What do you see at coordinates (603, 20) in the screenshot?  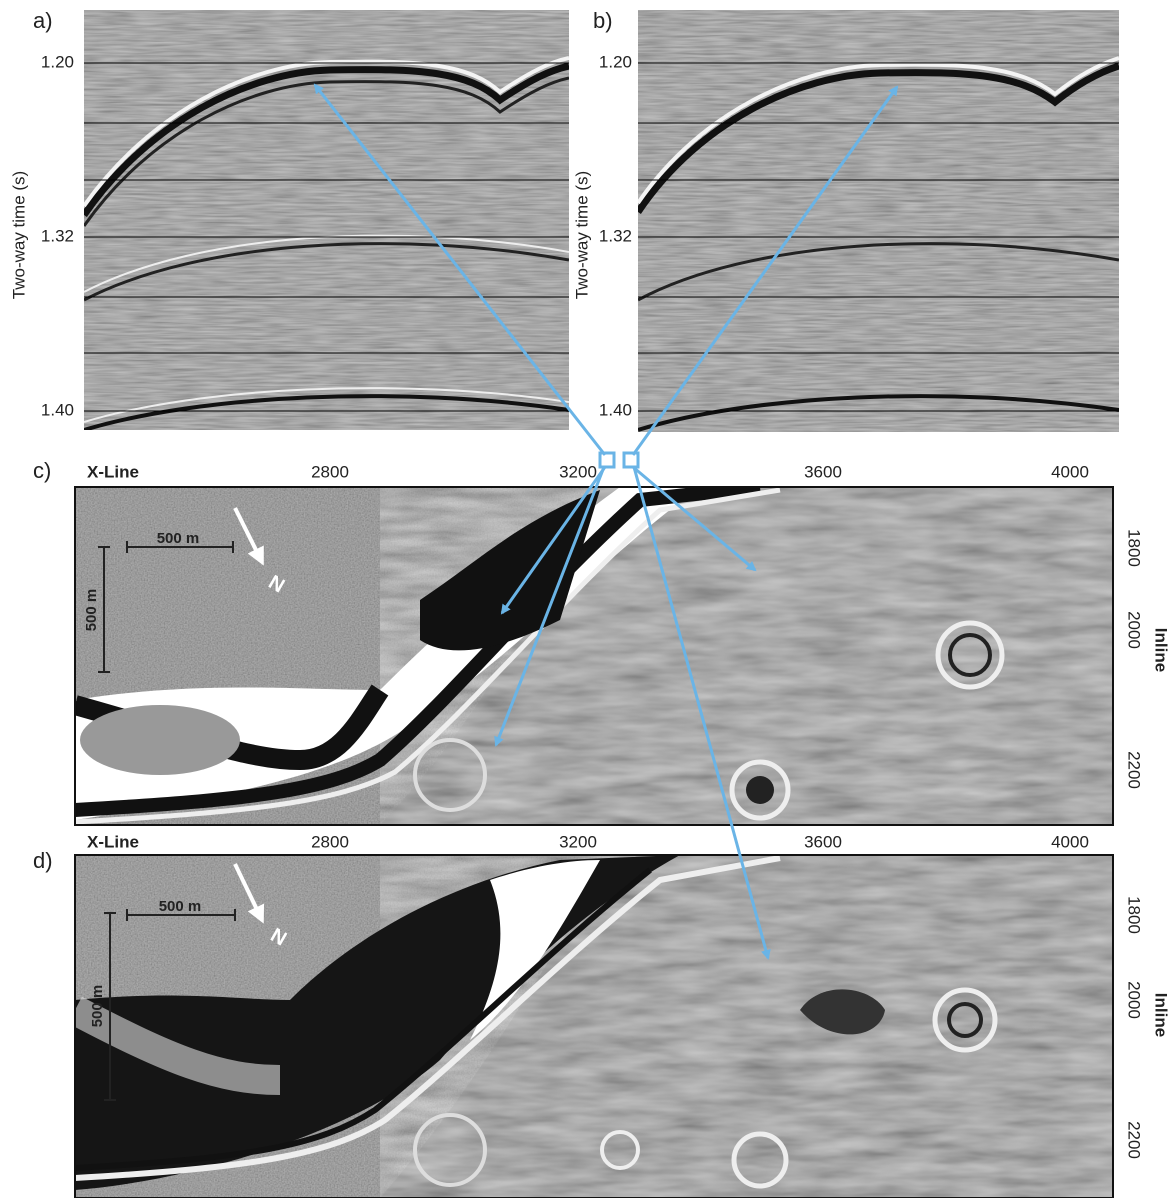 I see `panel-label: b)` at bounding box center [603, 20].